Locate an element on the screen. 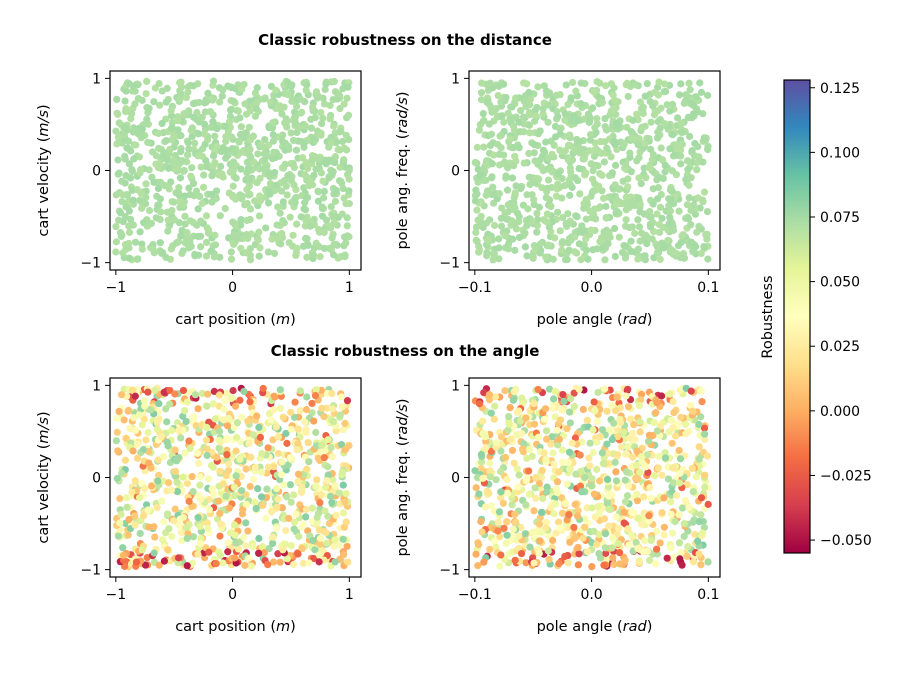 The height and width of the screenshot is (675, 900). y-tick-label: 0 is located at coordinates (455, 479).